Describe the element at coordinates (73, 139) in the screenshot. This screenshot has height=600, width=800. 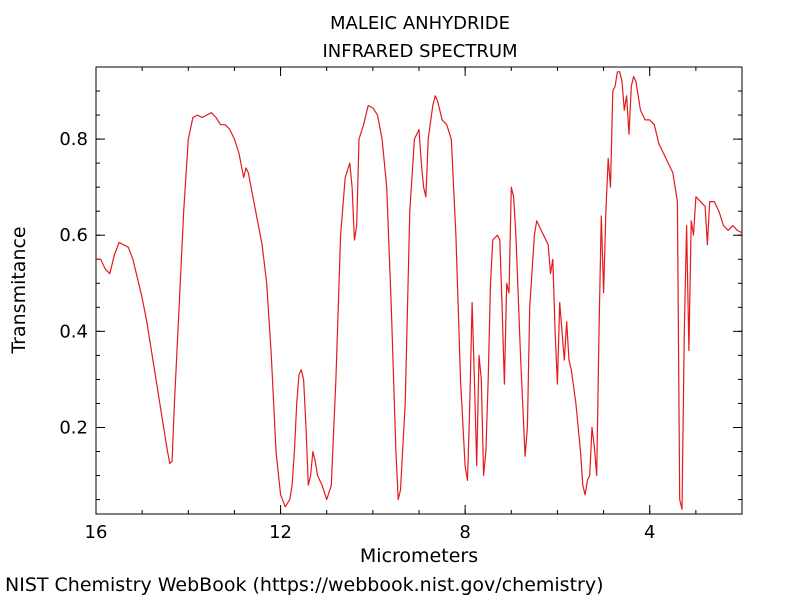
I see `y-tick-label: 0.8` at that location.